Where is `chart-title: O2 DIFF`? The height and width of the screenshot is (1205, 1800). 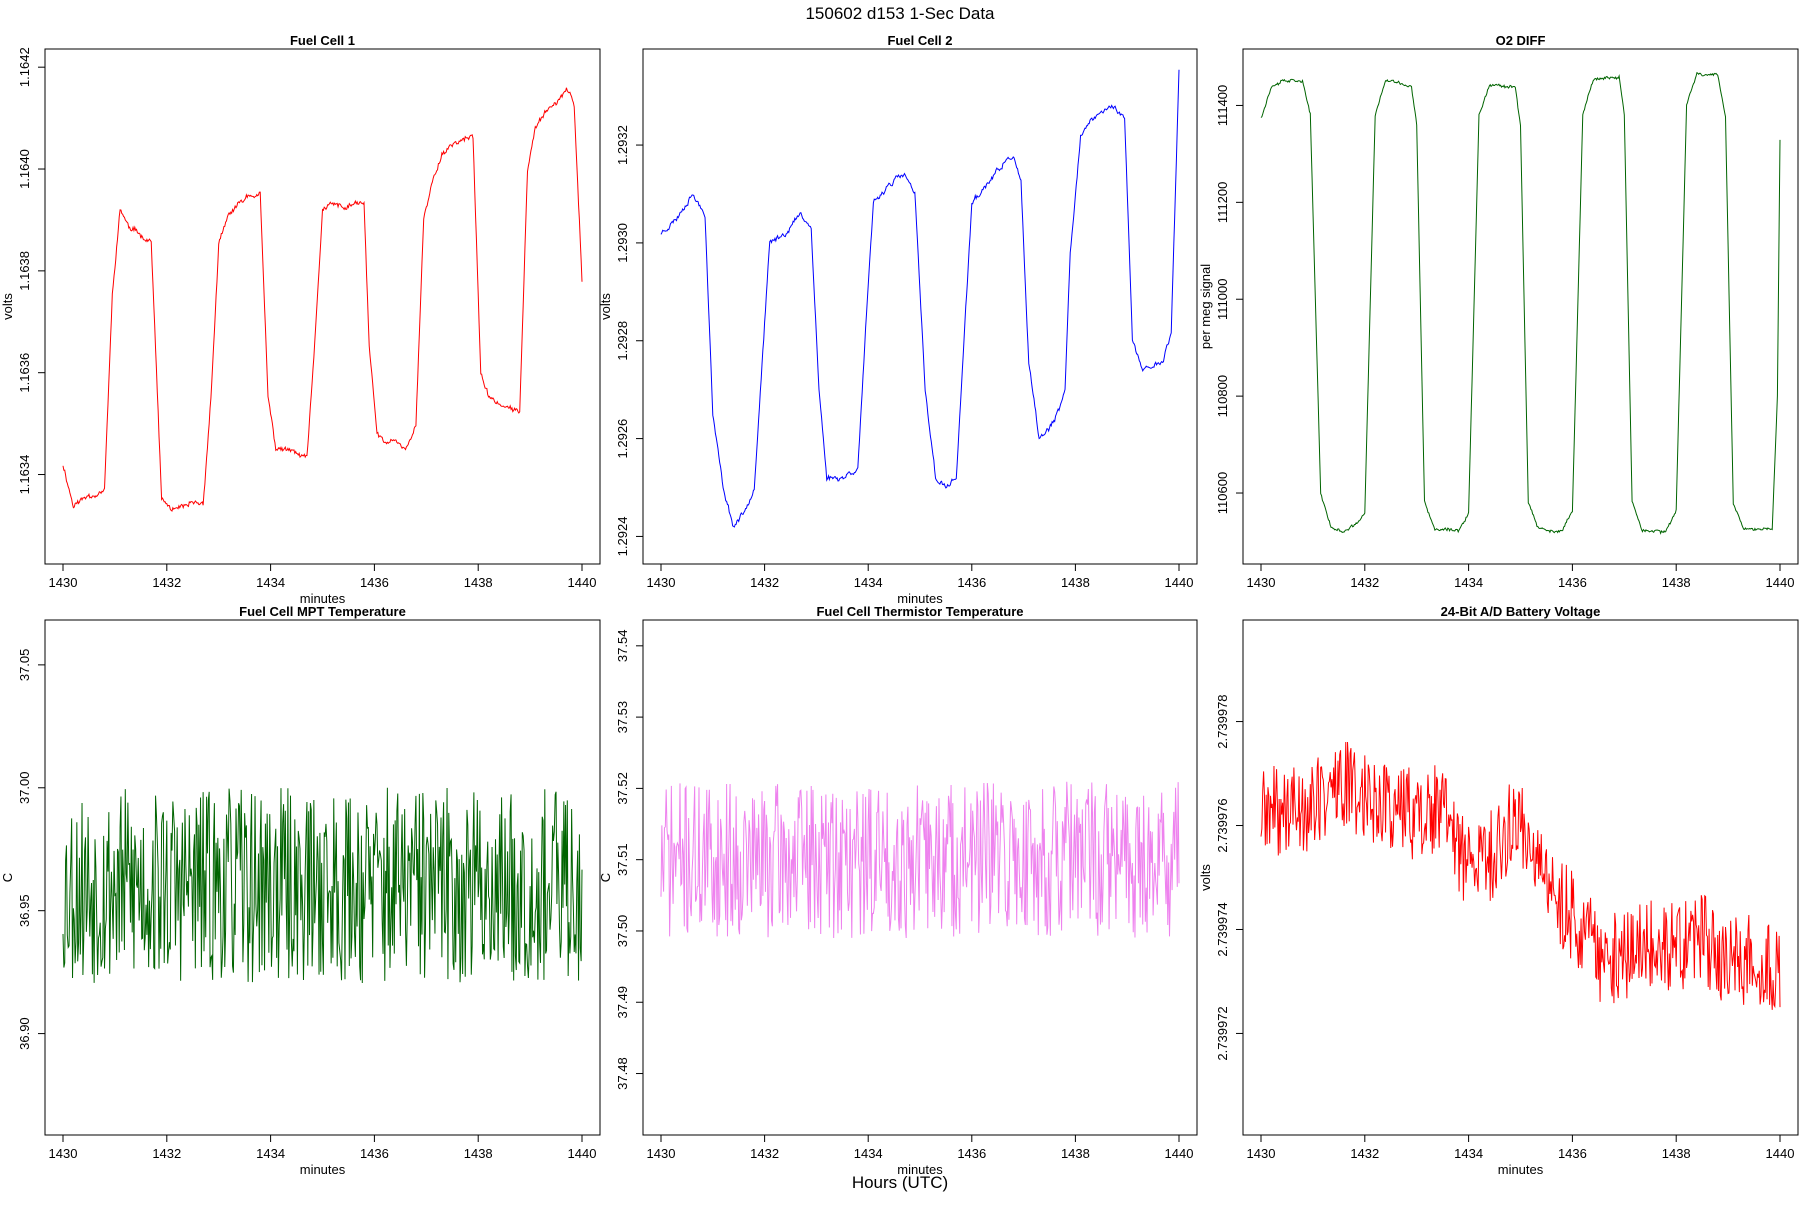
chart-title: O2 DIFF is located at coordinates (1521, 40).